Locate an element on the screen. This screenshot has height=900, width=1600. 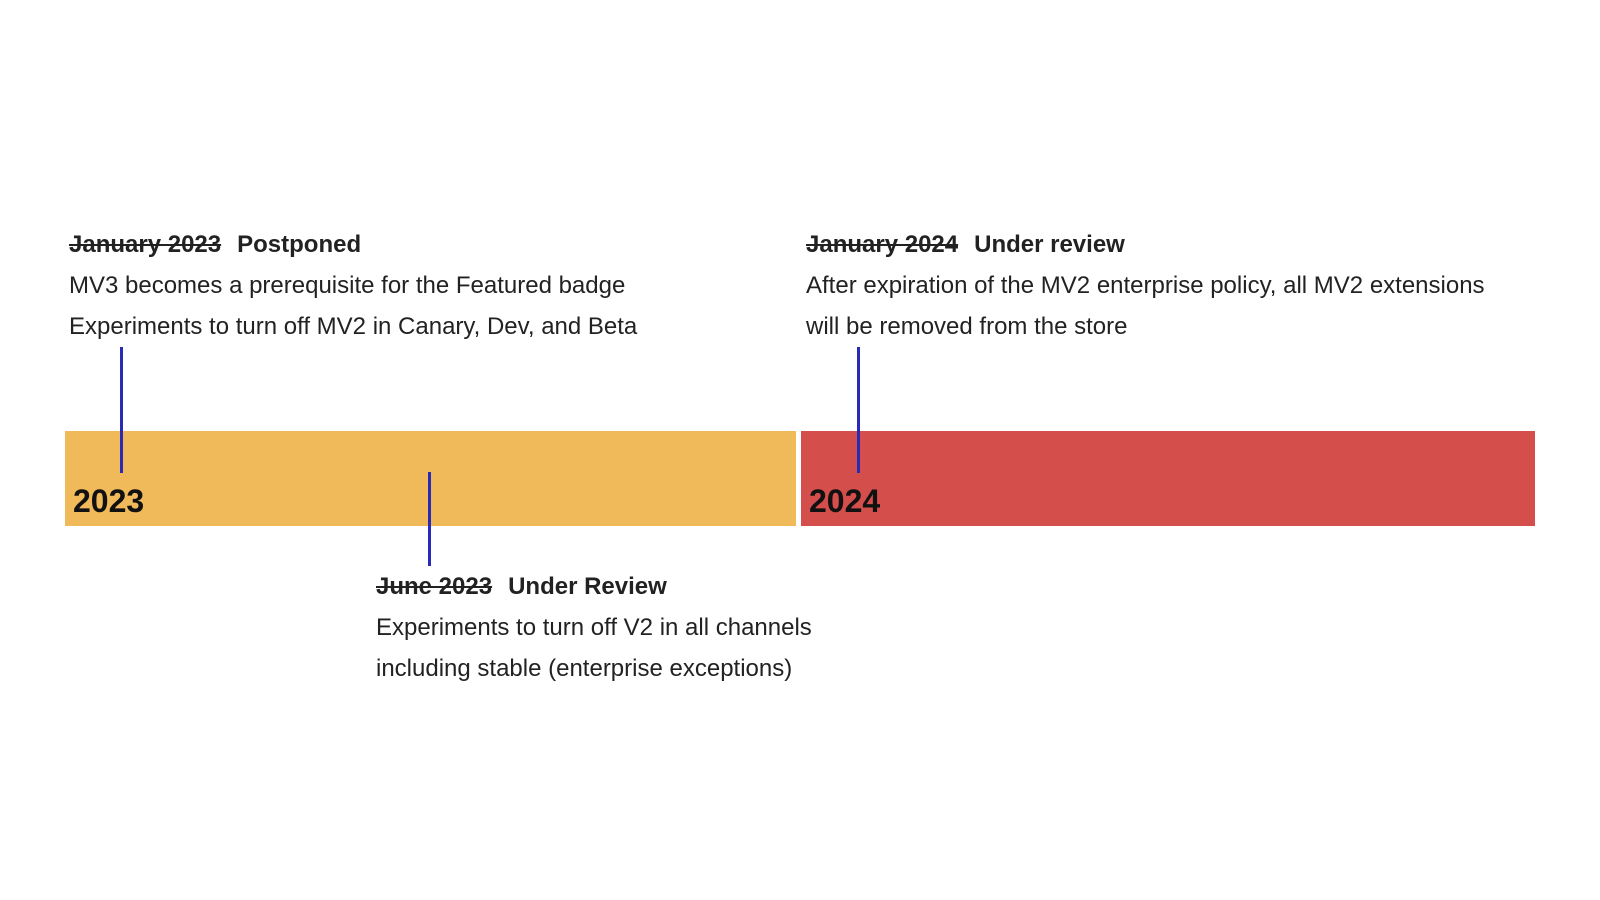
connector-january-2023 is located at coordinates (121, 410).